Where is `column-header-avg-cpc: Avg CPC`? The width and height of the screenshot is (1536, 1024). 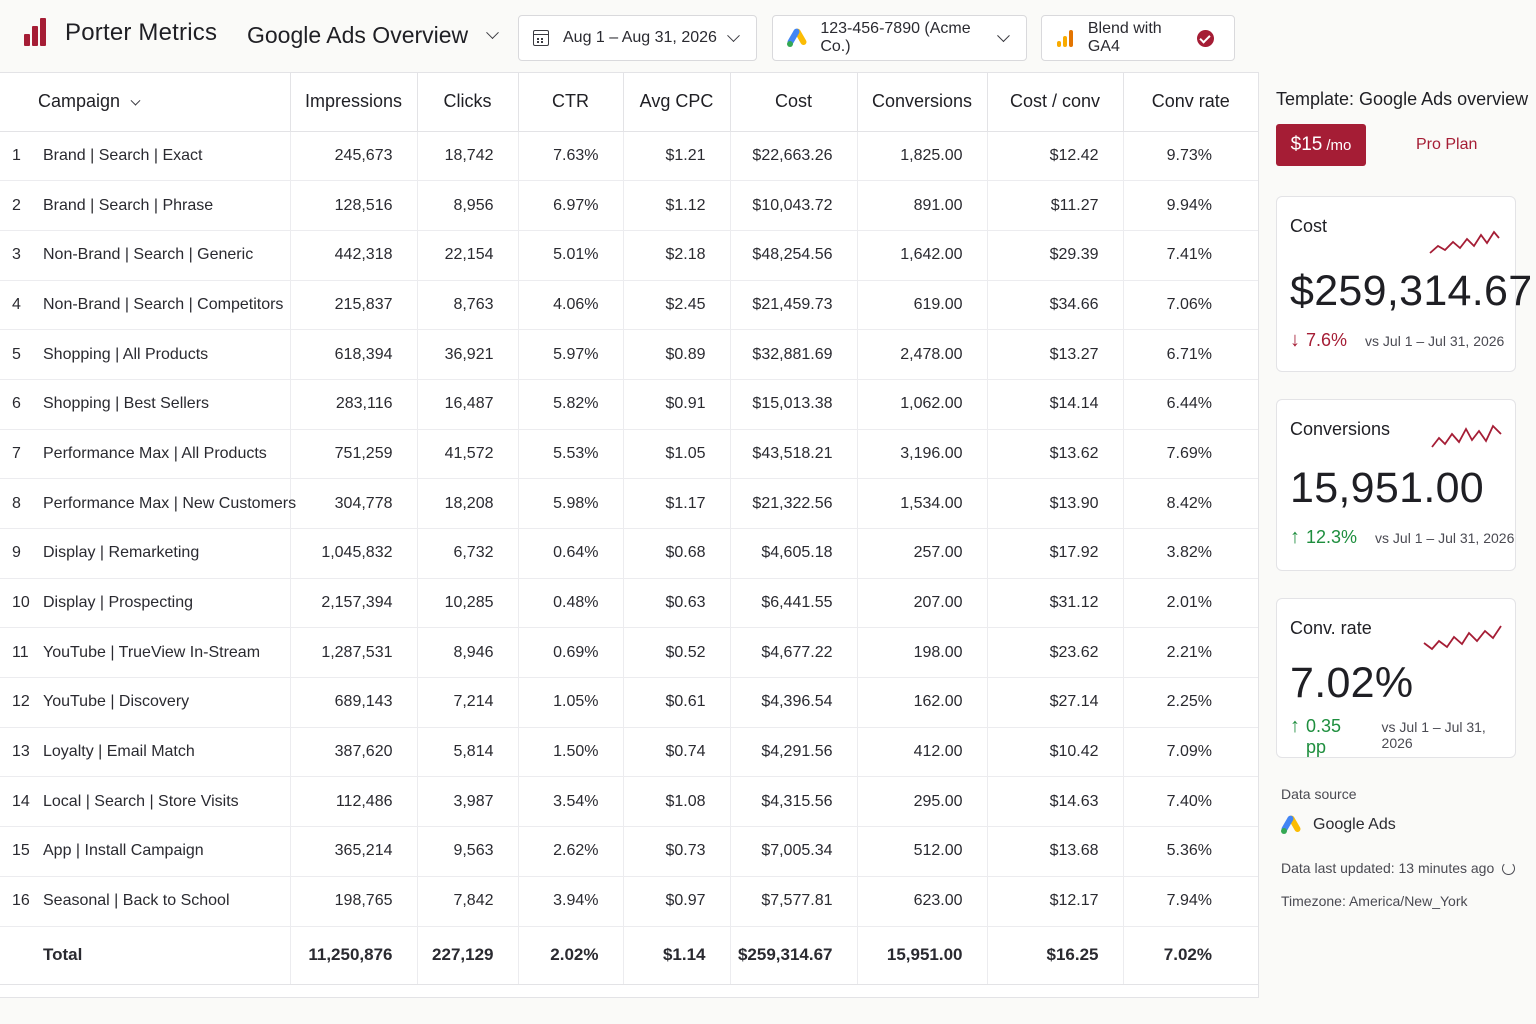 column-header-avg-cpc: Avg CPC is located at coordinates (677, 102).